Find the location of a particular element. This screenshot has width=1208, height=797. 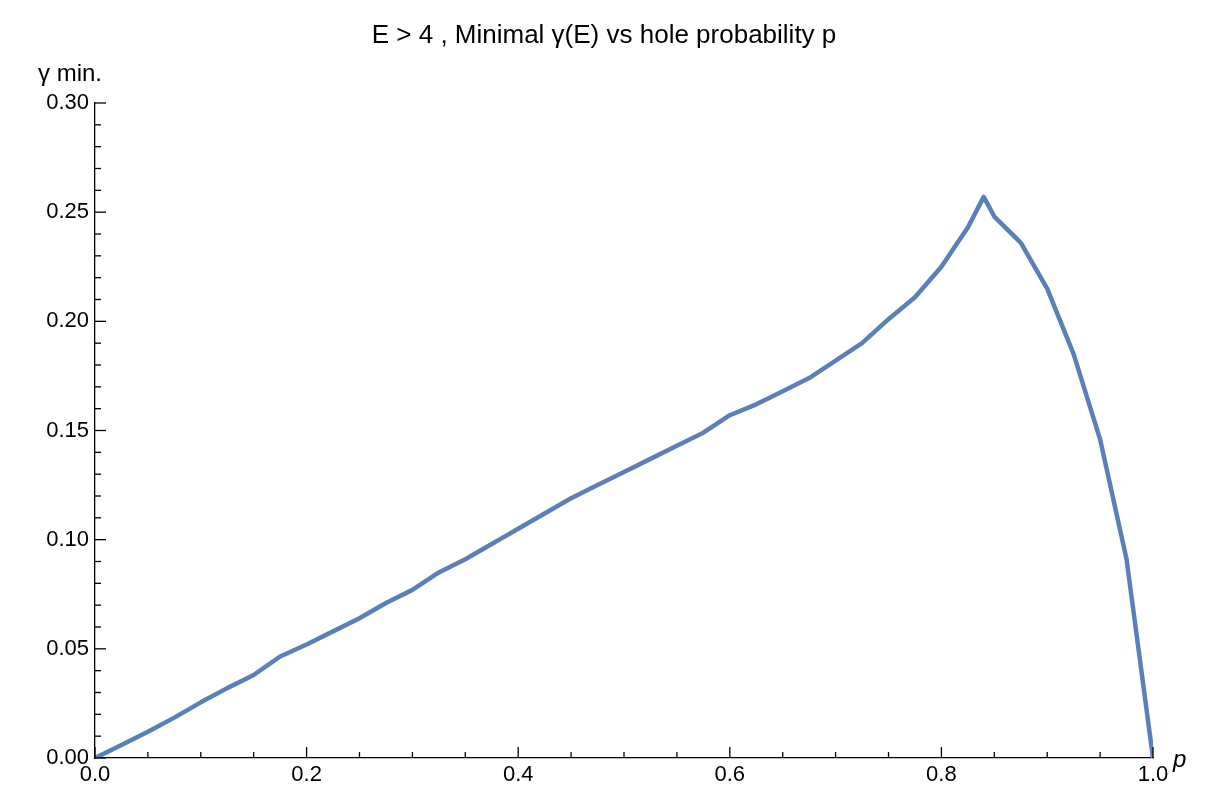

y-axis-title: γ min. is located at coordinates (70, 72).